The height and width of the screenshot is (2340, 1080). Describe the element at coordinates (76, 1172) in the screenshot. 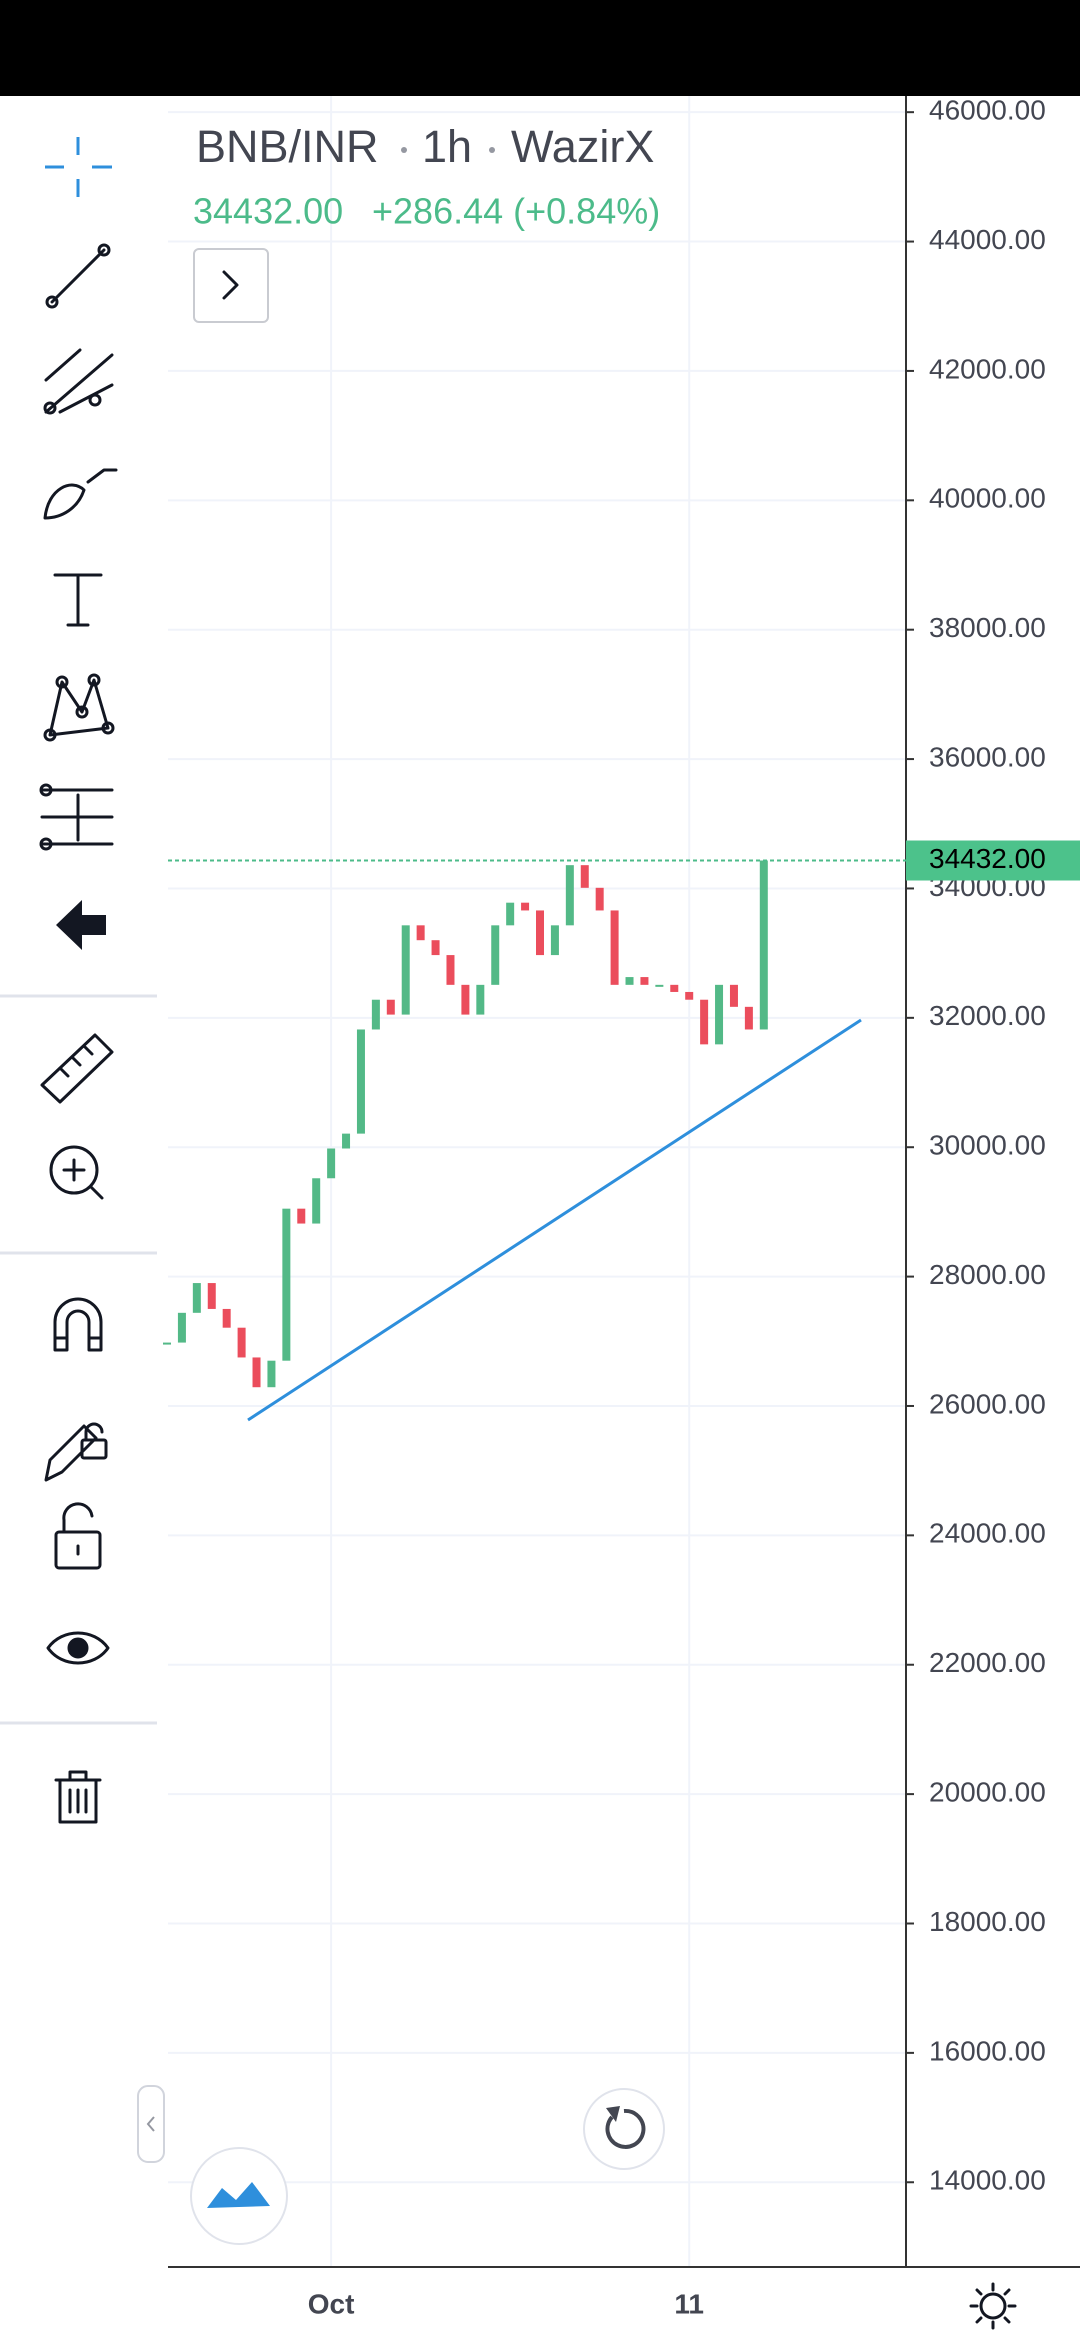

I see `zoom-tool` at that location.